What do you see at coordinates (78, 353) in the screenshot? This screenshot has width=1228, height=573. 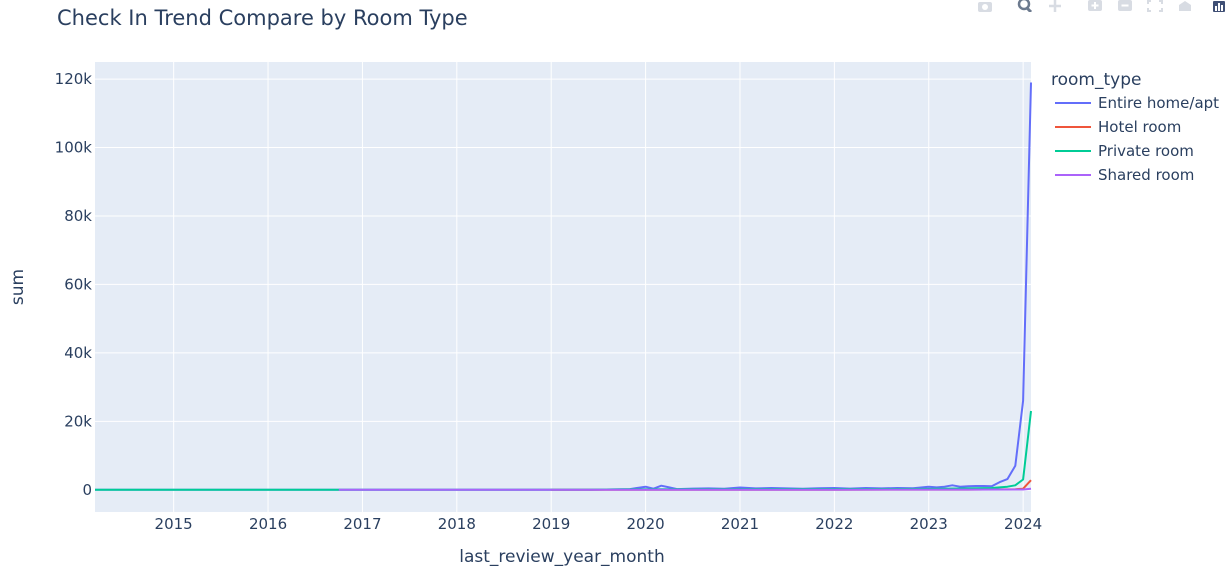 I see `y-tick-label: 40k` at bounding box center [78, 353].